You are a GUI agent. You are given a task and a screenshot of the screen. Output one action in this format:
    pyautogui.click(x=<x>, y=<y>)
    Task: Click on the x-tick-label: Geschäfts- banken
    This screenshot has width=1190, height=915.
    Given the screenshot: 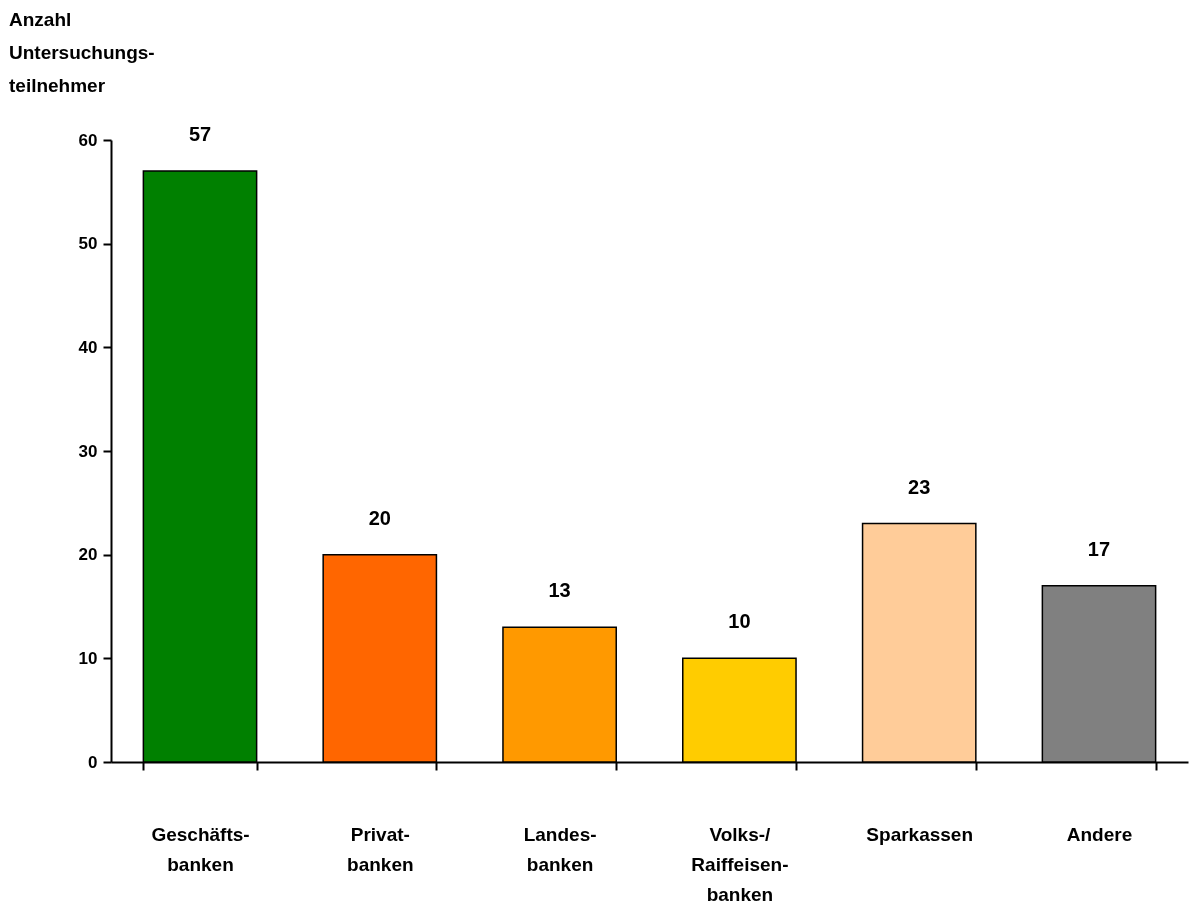 What is the action you would take?
    pyautogui.click(x=200, y=849)
    